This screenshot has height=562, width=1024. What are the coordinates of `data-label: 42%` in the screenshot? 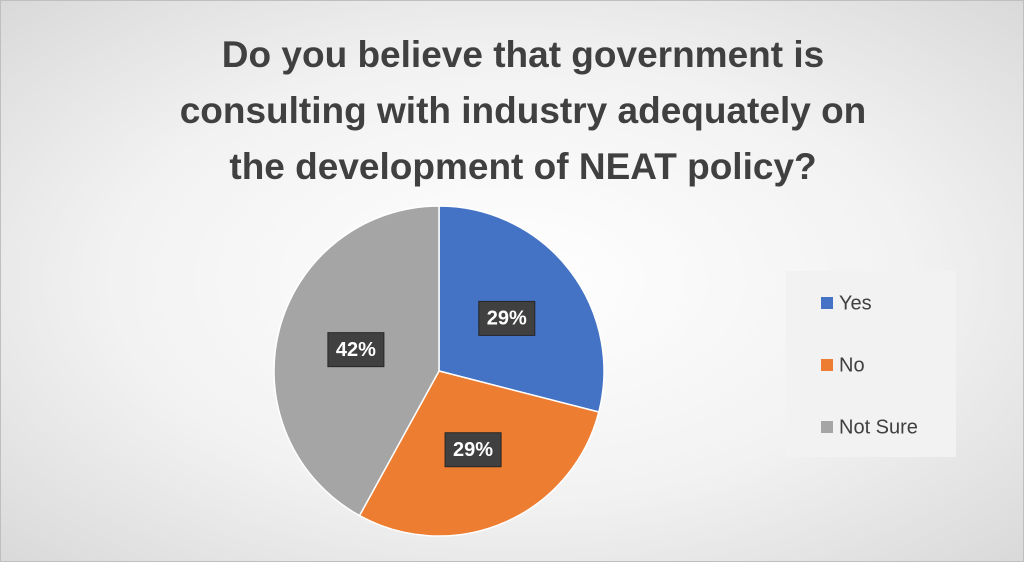 It's located at (356, 350).